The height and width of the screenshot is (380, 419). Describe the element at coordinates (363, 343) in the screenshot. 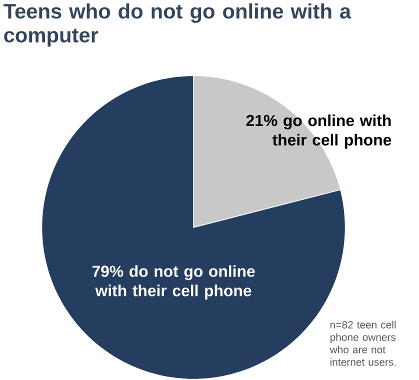

I see `text: n=82 teen cell phone owners who are not internet users.` at that location.